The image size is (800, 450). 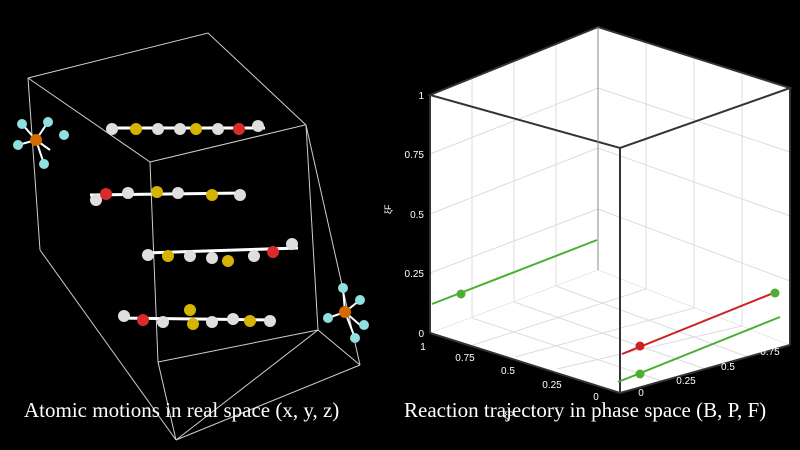 I want to click on real-space-caption: Atomic motions in real space (x, y, z), so click(x=182, y=410).